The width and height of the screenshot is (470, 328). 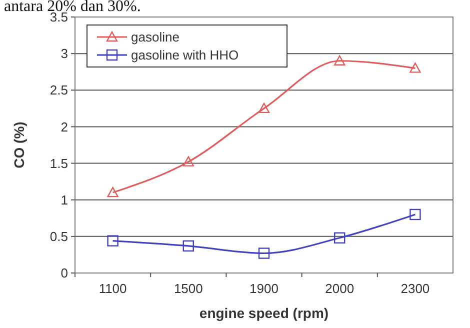 I want to click on legend-label: gasoline, so click(x=155, y=37).